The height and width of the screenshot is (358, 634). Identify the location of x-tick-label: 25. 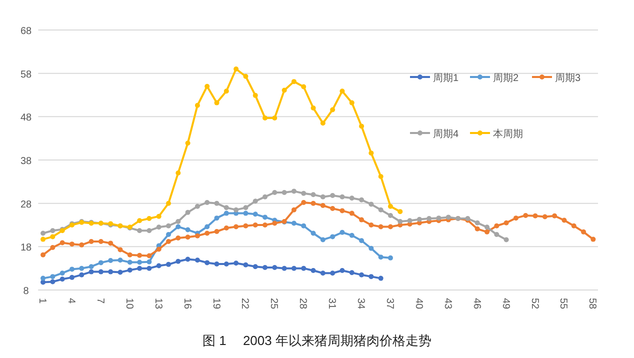
(274, 304).